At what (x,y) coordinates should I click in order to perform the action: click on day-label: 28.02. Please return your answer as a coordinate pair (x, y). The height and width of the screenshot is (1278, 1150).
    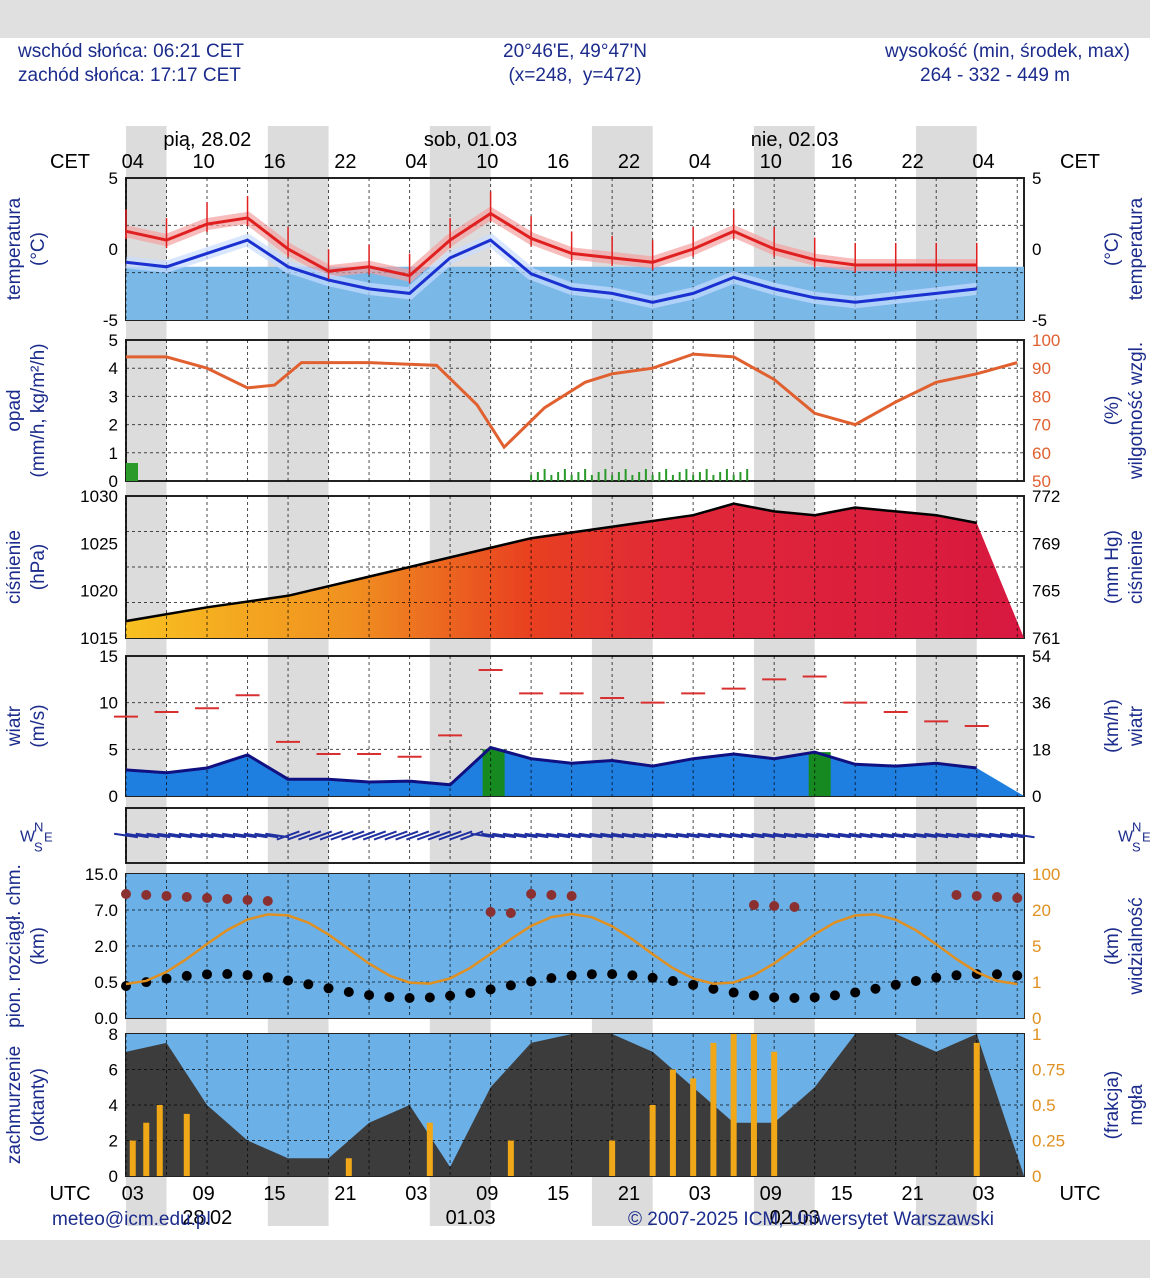
    Looking at the image, I should click on (207, 1218).